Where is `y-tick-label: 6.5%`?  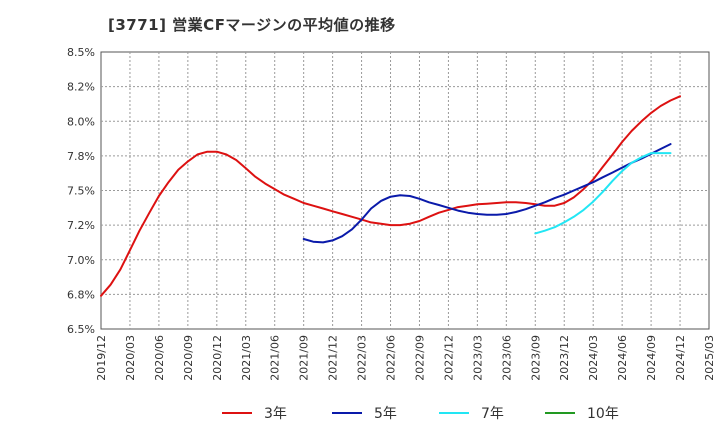 y-tick-label: 6.5% is located at coordinates (81, 329).